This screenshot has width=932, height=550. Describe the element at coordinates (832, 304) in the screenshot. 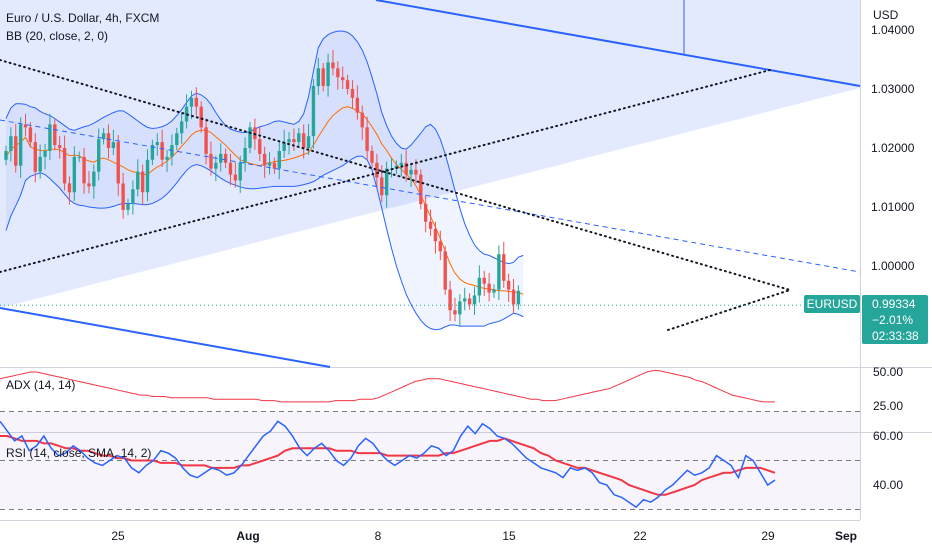

I see `symbol-badge` at that location.